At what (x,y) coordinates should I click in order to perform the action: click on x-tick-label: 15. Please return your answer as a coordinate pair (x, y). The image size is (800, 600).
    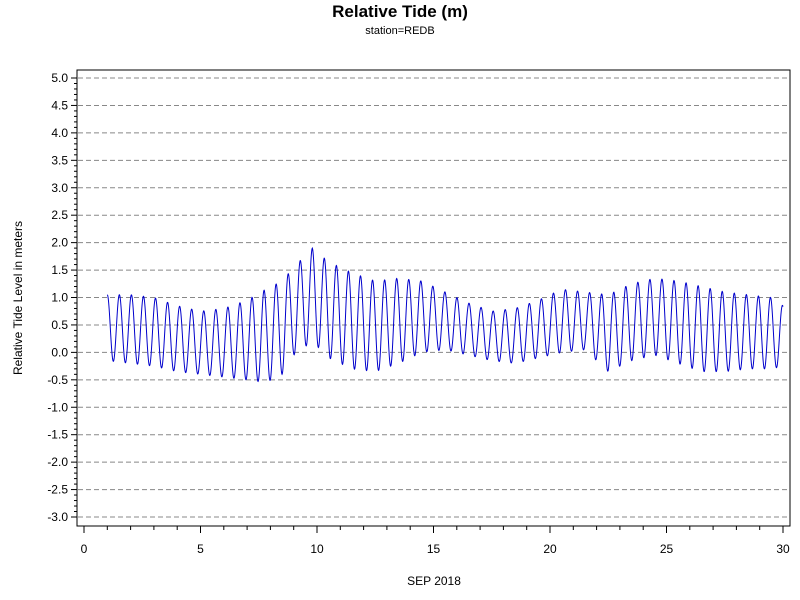
    Looking at the image, I should click on (434, 549).